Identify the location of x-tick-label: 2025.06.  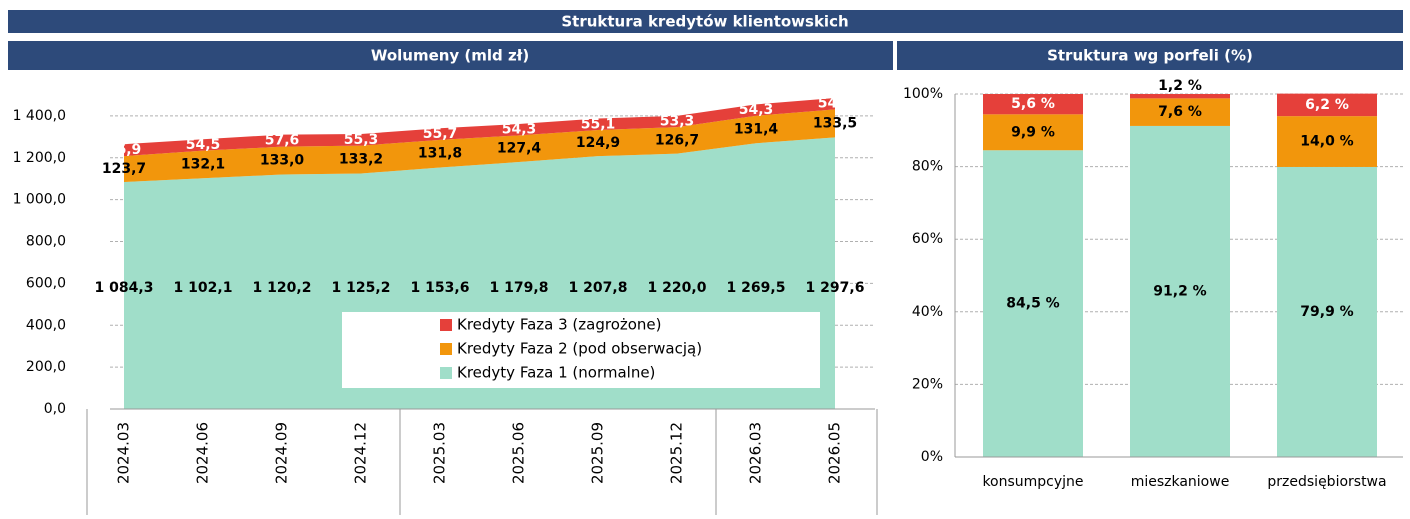
(519, 453).